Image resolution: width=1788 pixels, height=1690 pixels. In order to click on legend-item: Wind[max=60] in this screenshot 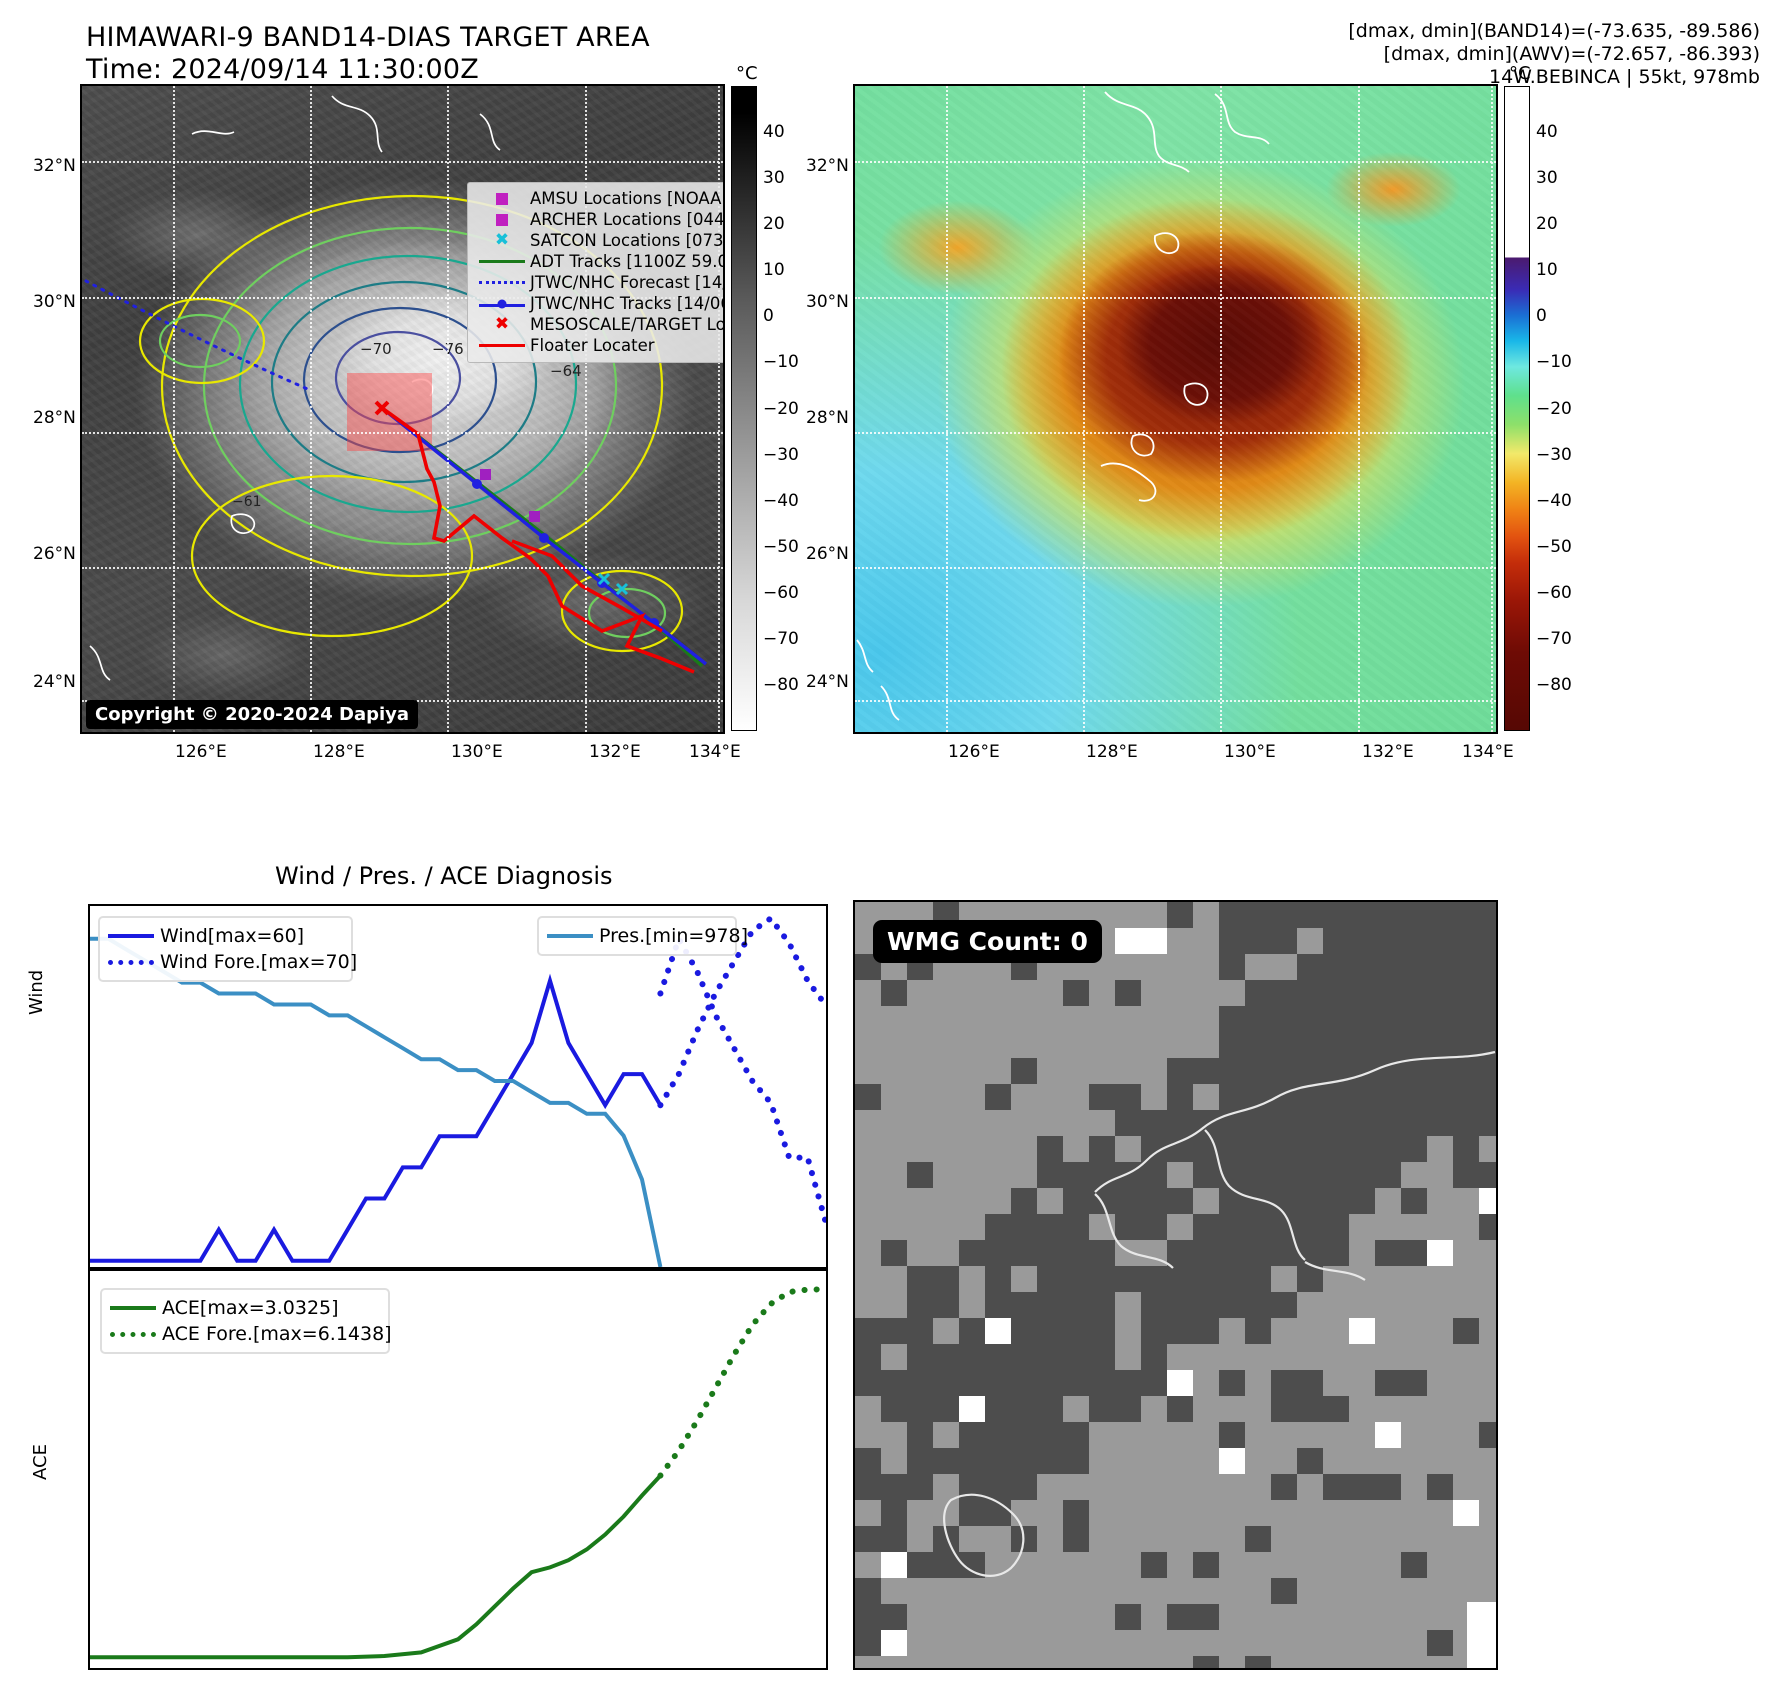, I will do `click(225, 936)`.